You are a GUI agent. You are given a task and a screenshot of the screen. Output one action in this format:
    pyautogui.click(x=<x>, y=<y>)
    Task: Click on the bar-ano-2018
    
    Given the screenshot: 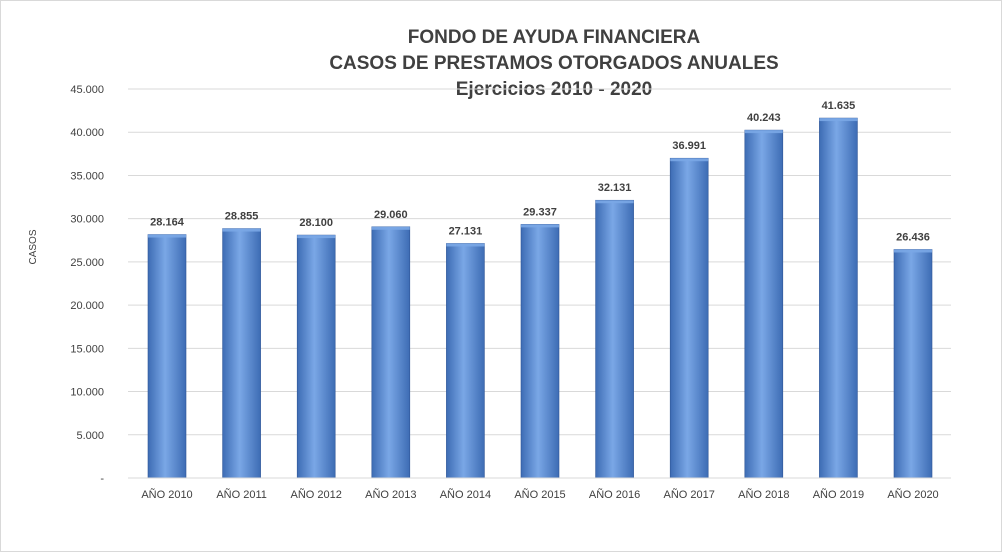 What is the action you would take?
    pyautogui.click(x=764, y=304)
    